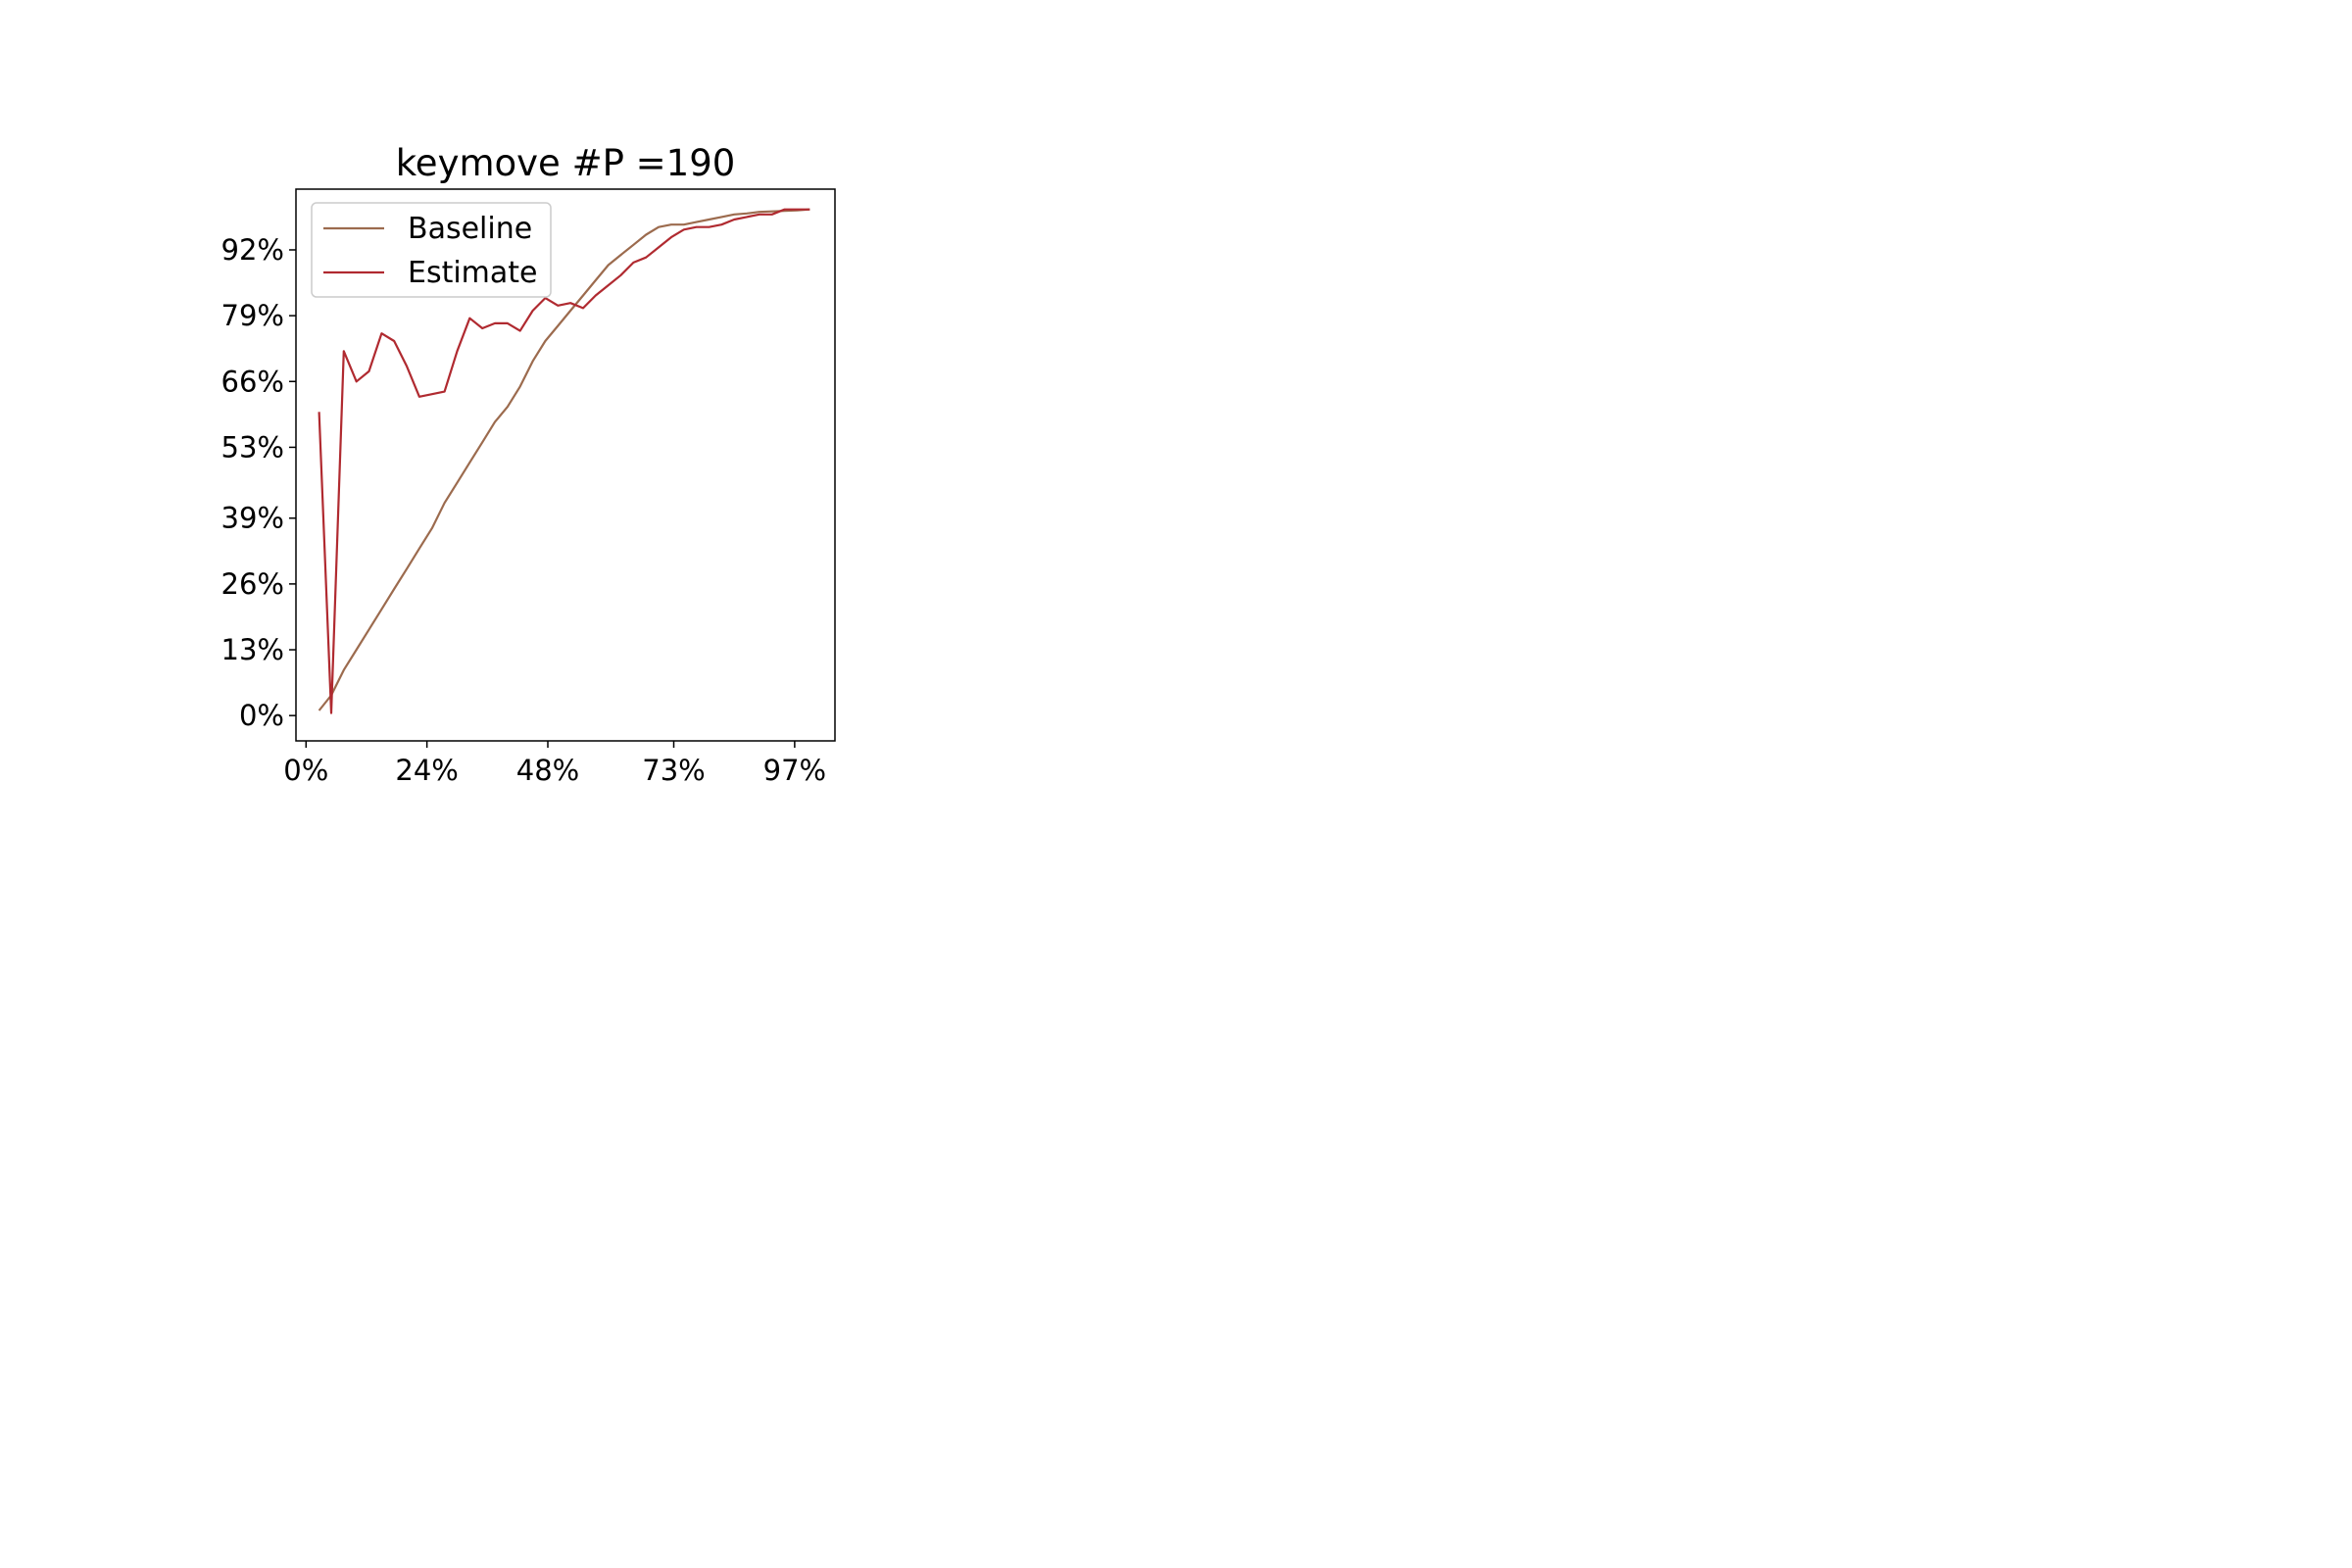  Describe the element at coordinates (253, 649) in the screenshot. I see `y-tick-label: 13%` at that location.